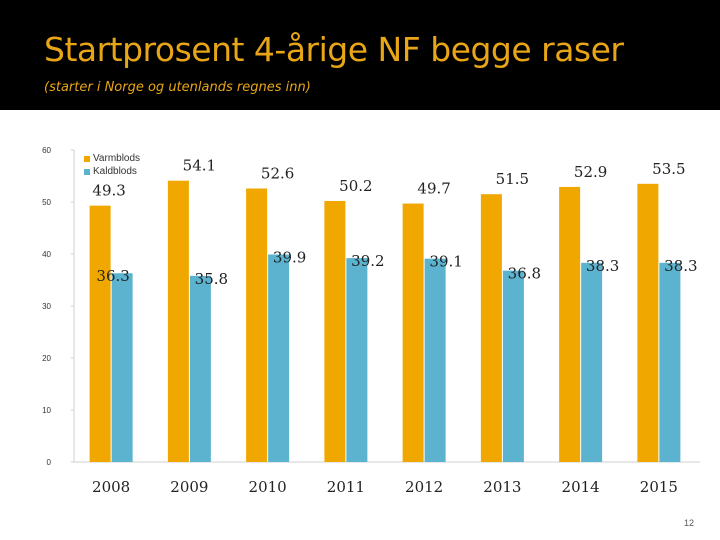 This screenshot has width=720, height=540. I want to click on data-label-varmblods-2008: 49.3, so click(108, 191).